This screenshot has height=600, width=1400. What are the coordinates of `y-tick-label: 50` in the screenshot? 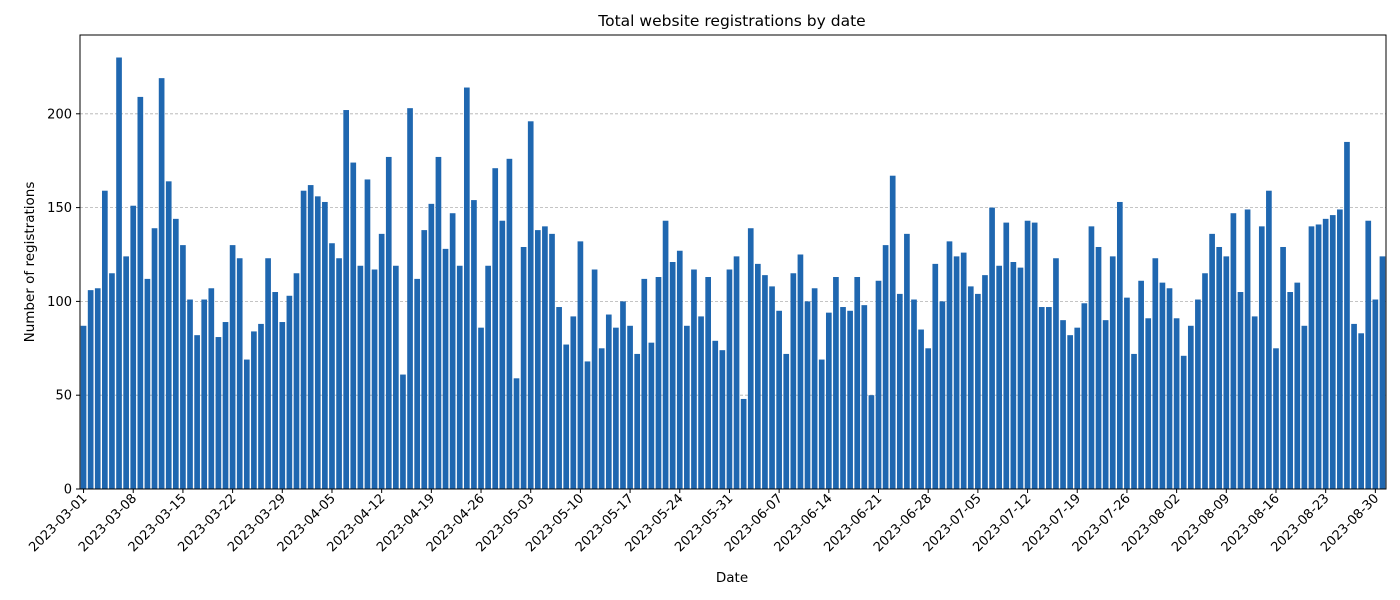 It's located at (63, 396).